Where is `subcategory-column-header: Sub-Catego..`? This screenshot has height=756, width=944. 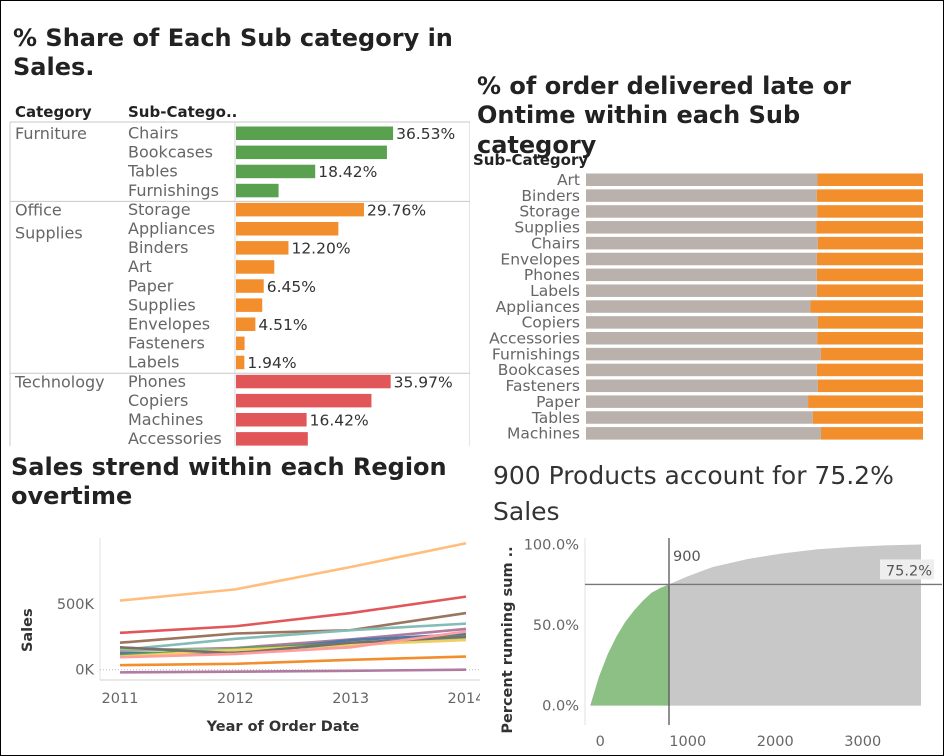 subcategory-column-header: Sub-Catego.. is located at coordinates (182, 112).